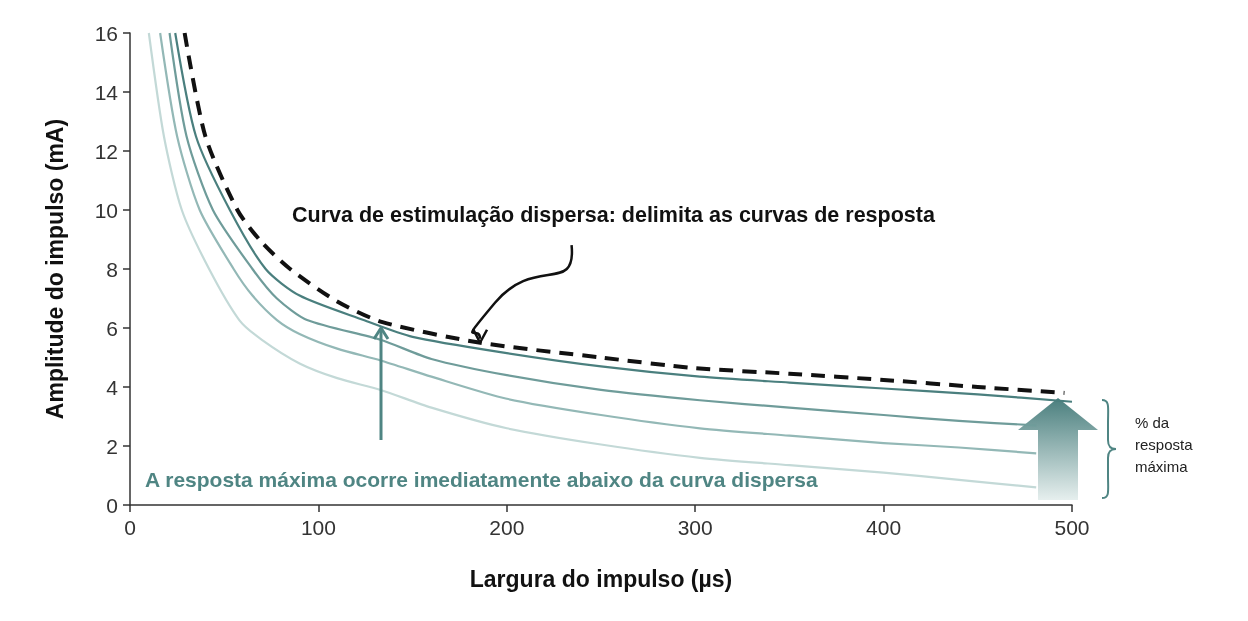 Image resolution: width=1248 pixels, height=621 pixels. What do you see at coordinates (613, 215) in the screenshot?
I see `annotation: Curva de estimulação dispersa: delimita as curvas de resposta` at bounding box center [613, 215].